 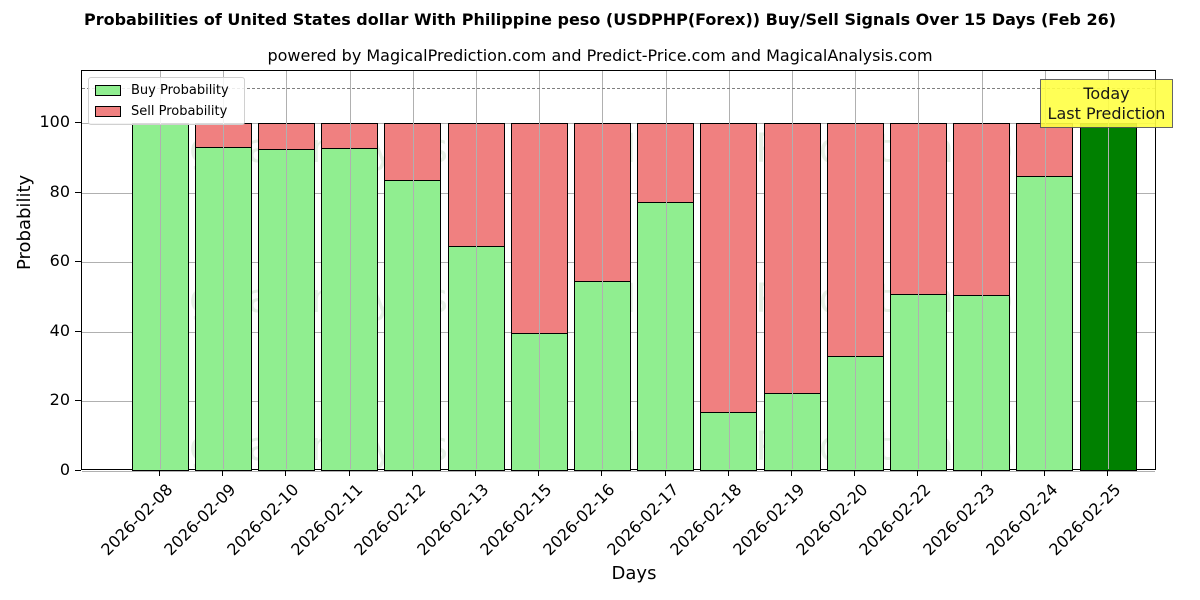 I want to click on gridline-horizontal, so click(x=618, y=471).